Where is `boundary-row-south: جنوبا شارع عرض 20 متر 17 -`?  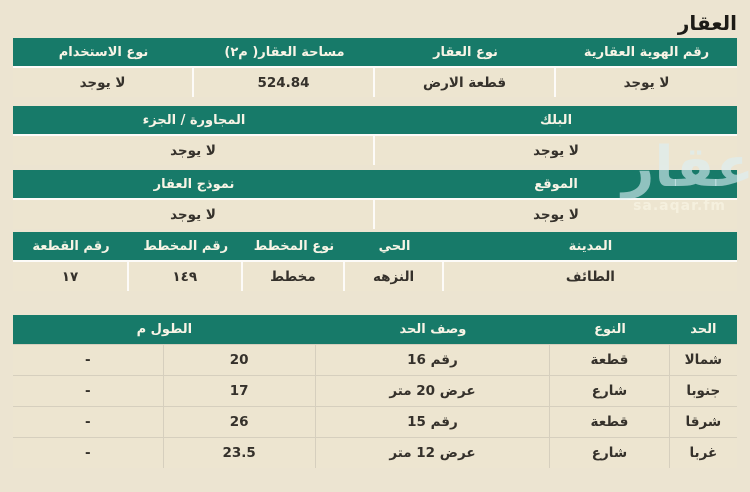 boundary-row-south: جنوبا شارع عرض 20 متر 17 - is located at coordinates (375, 390).